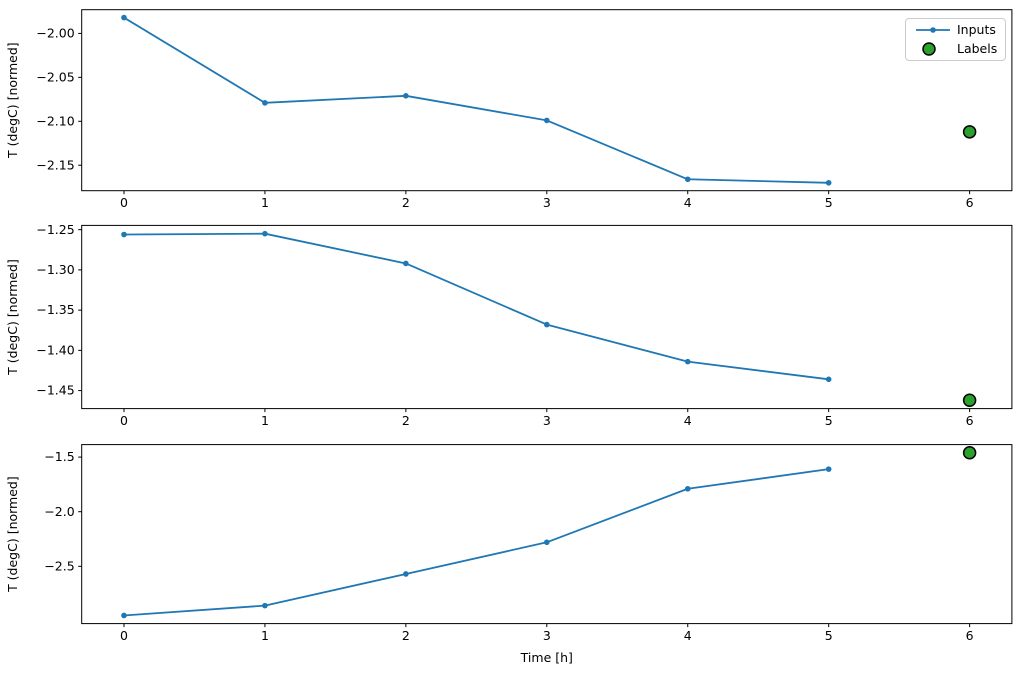  What do you see at coordinates (977, 48) in the screenshot?
I see `legend-label-labels: Labels` at bounding box center [977, 48].